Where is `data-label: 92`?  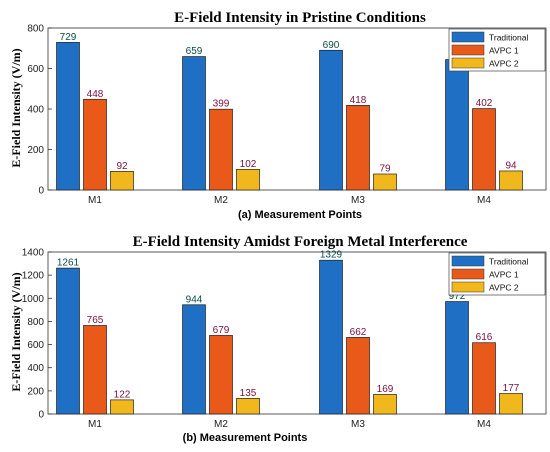 data-label: 92 is located at coordinates (122, 166).